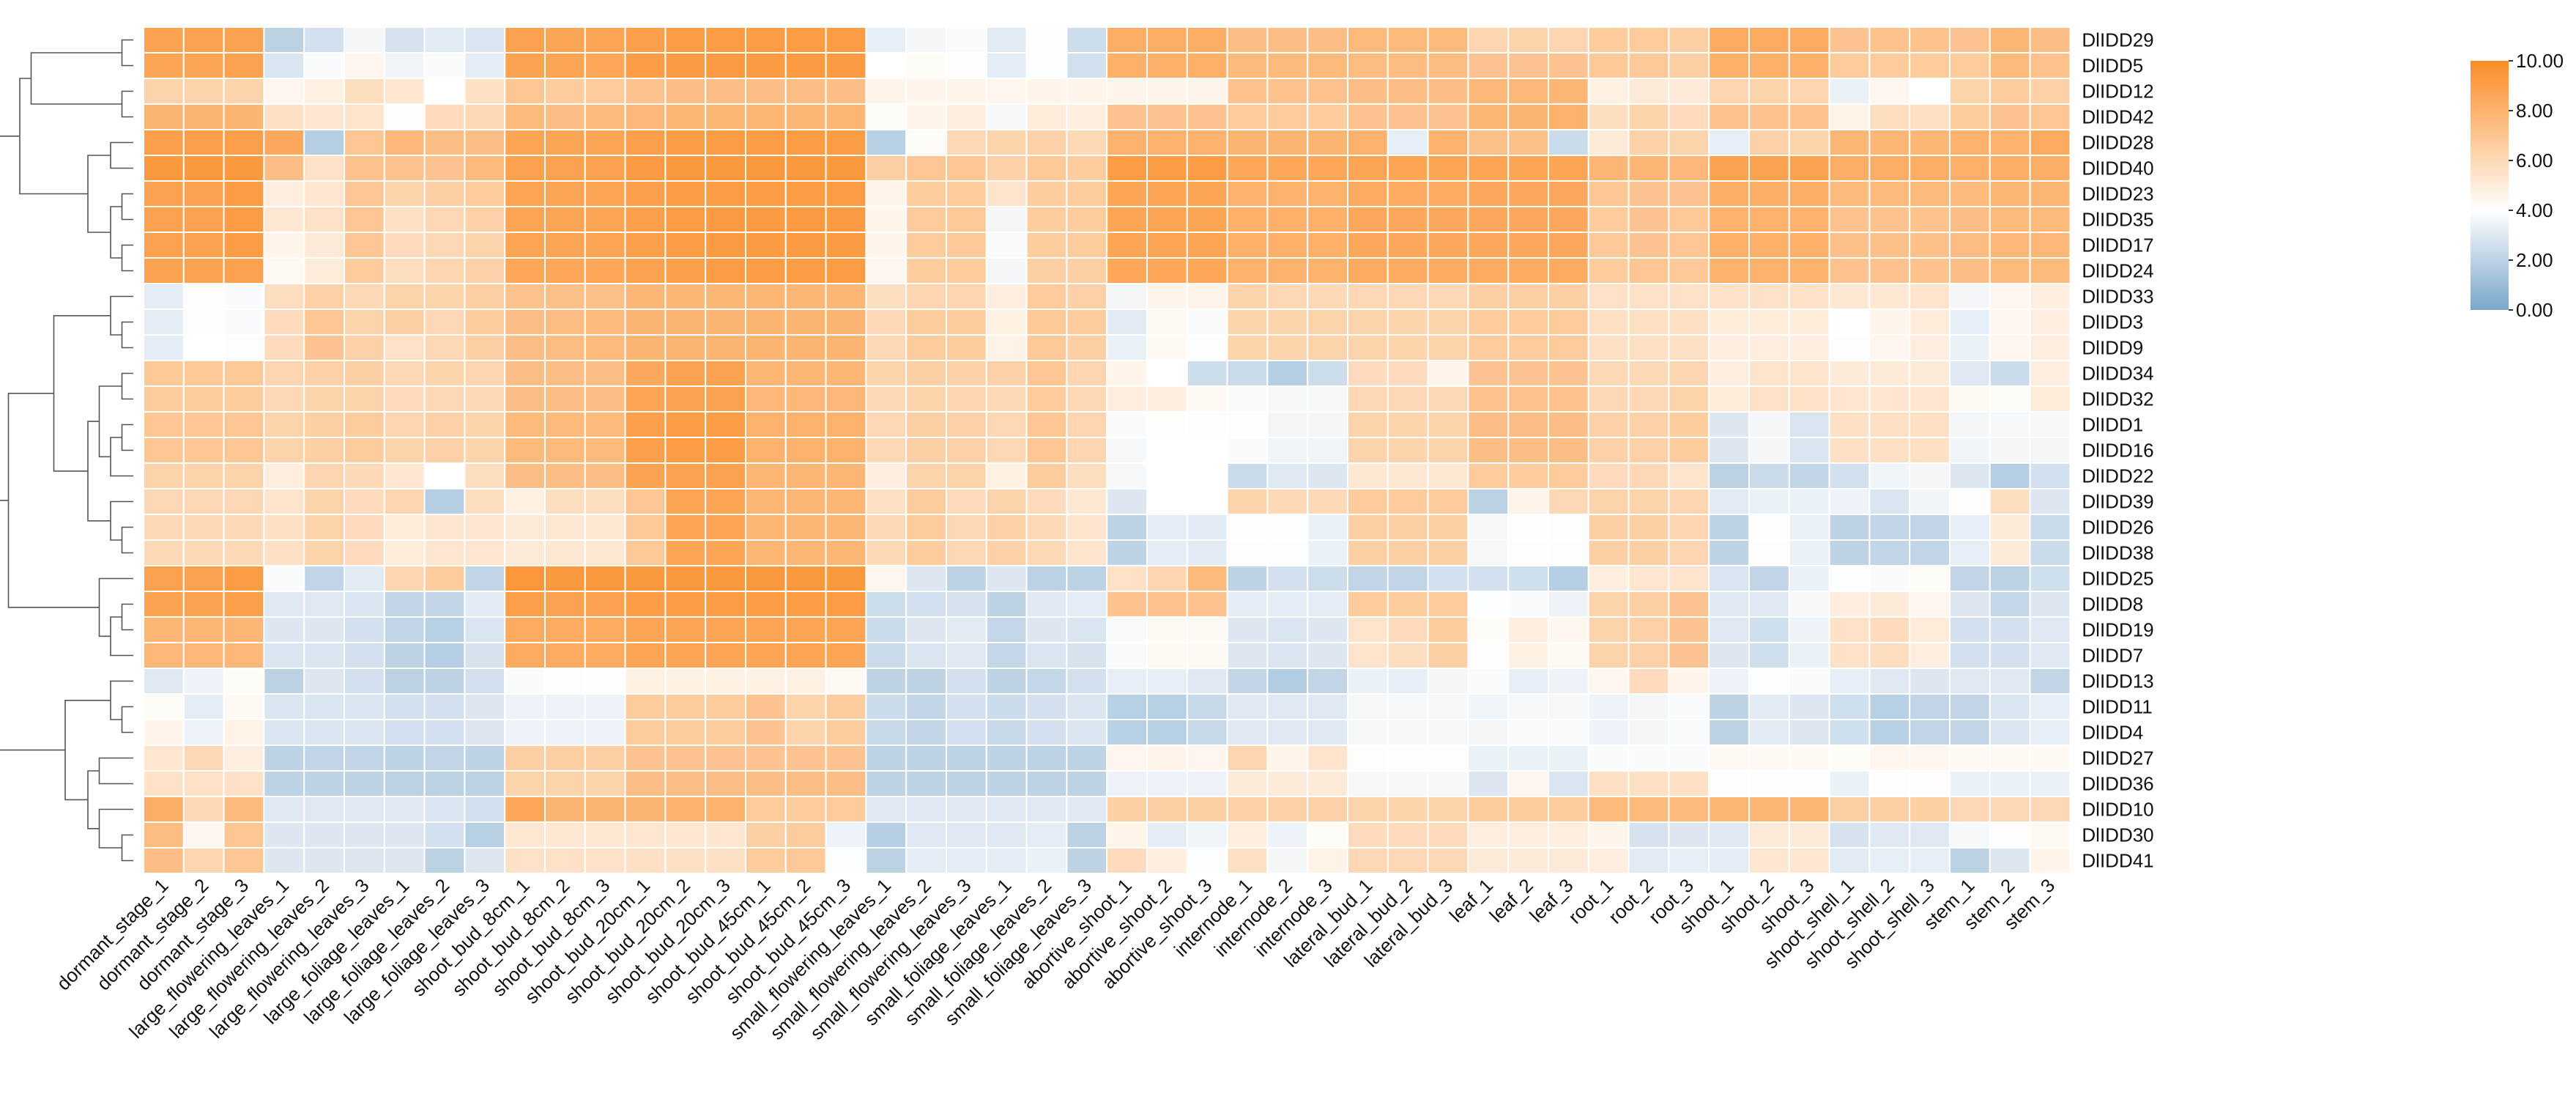  I want to click on row-label: DlIDD40, so click(2117, 169).